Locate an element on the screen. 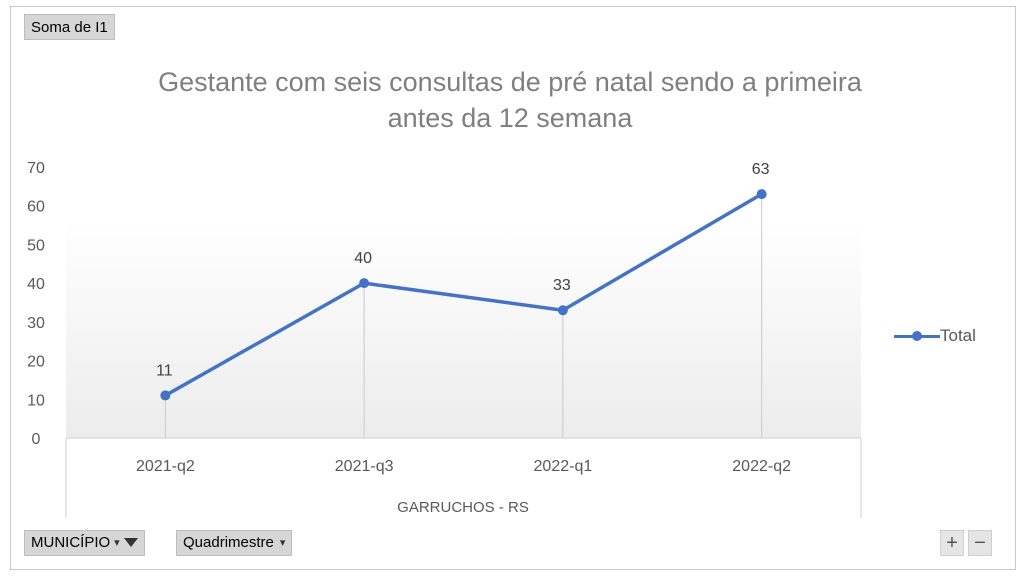 This screenshot has width=1024, height=576. y-tick-label: 20 is located at coordinates (36, 362).